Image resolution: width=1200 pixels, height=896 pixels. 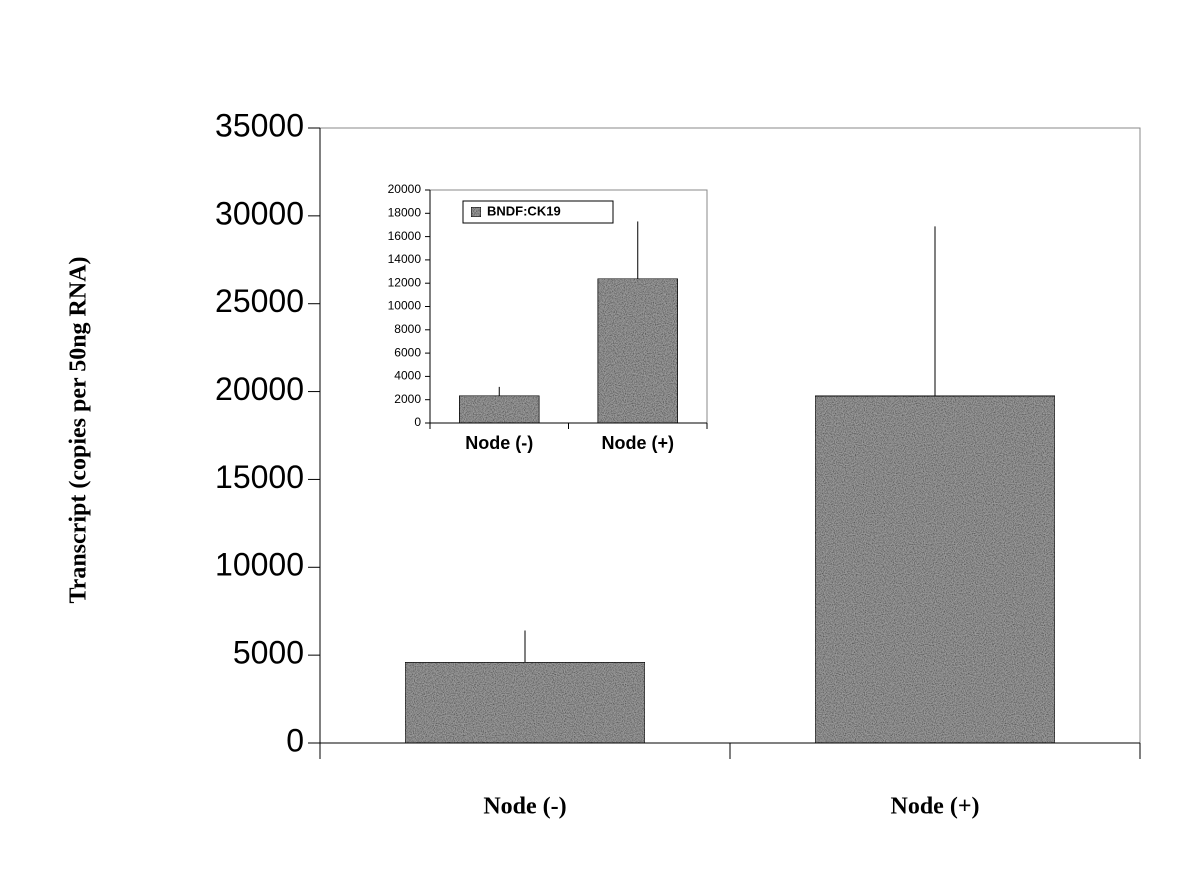 What do you see at coordinates (405, 212) in the screenshot?
I see `y-tick-label: 18000` at bounding box center [405, 212].